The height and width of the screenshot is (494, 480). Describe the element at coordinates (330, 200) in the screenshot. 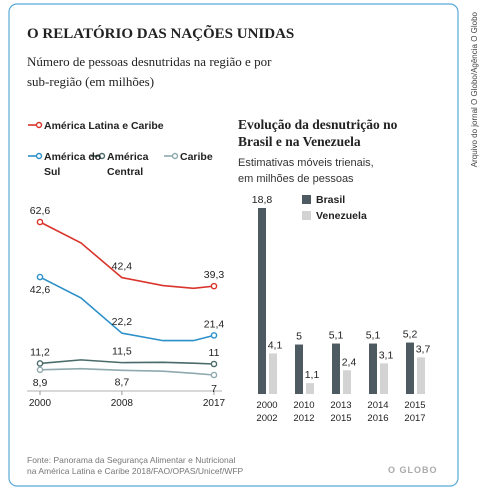

I see `legend-label: Brasil` at that location.